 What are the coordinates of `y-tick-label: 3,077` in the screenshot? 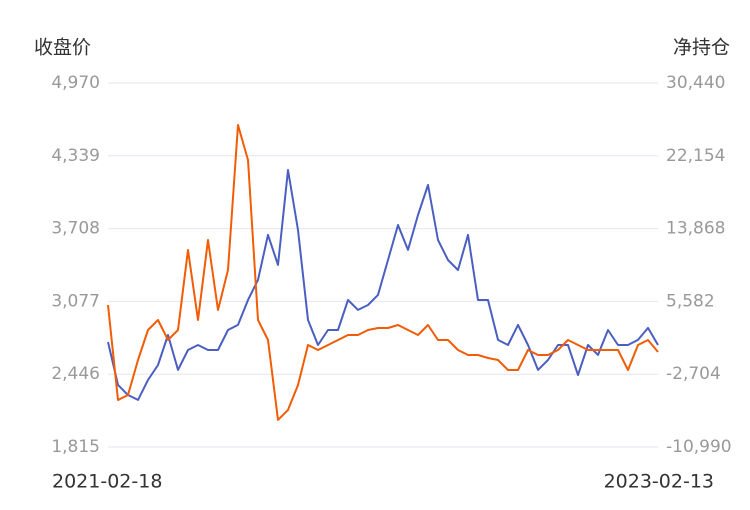 It's located at (75, 301).